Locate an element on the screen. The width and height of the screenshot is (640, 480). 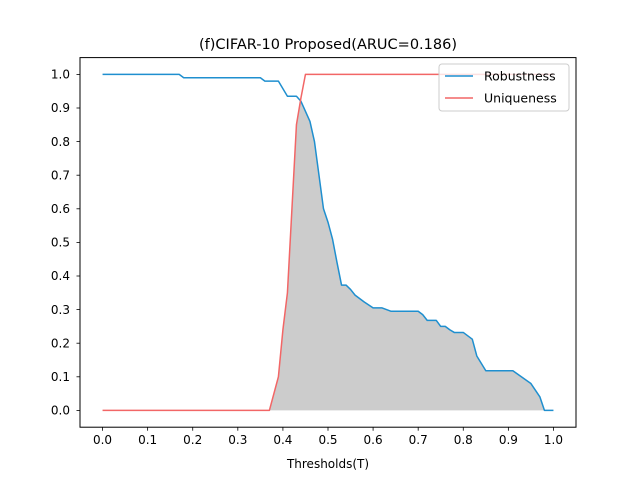
chart-title: (f)CIFAR-10 Proposed(ARUC=0.186) is located at coordinates (328, 45).